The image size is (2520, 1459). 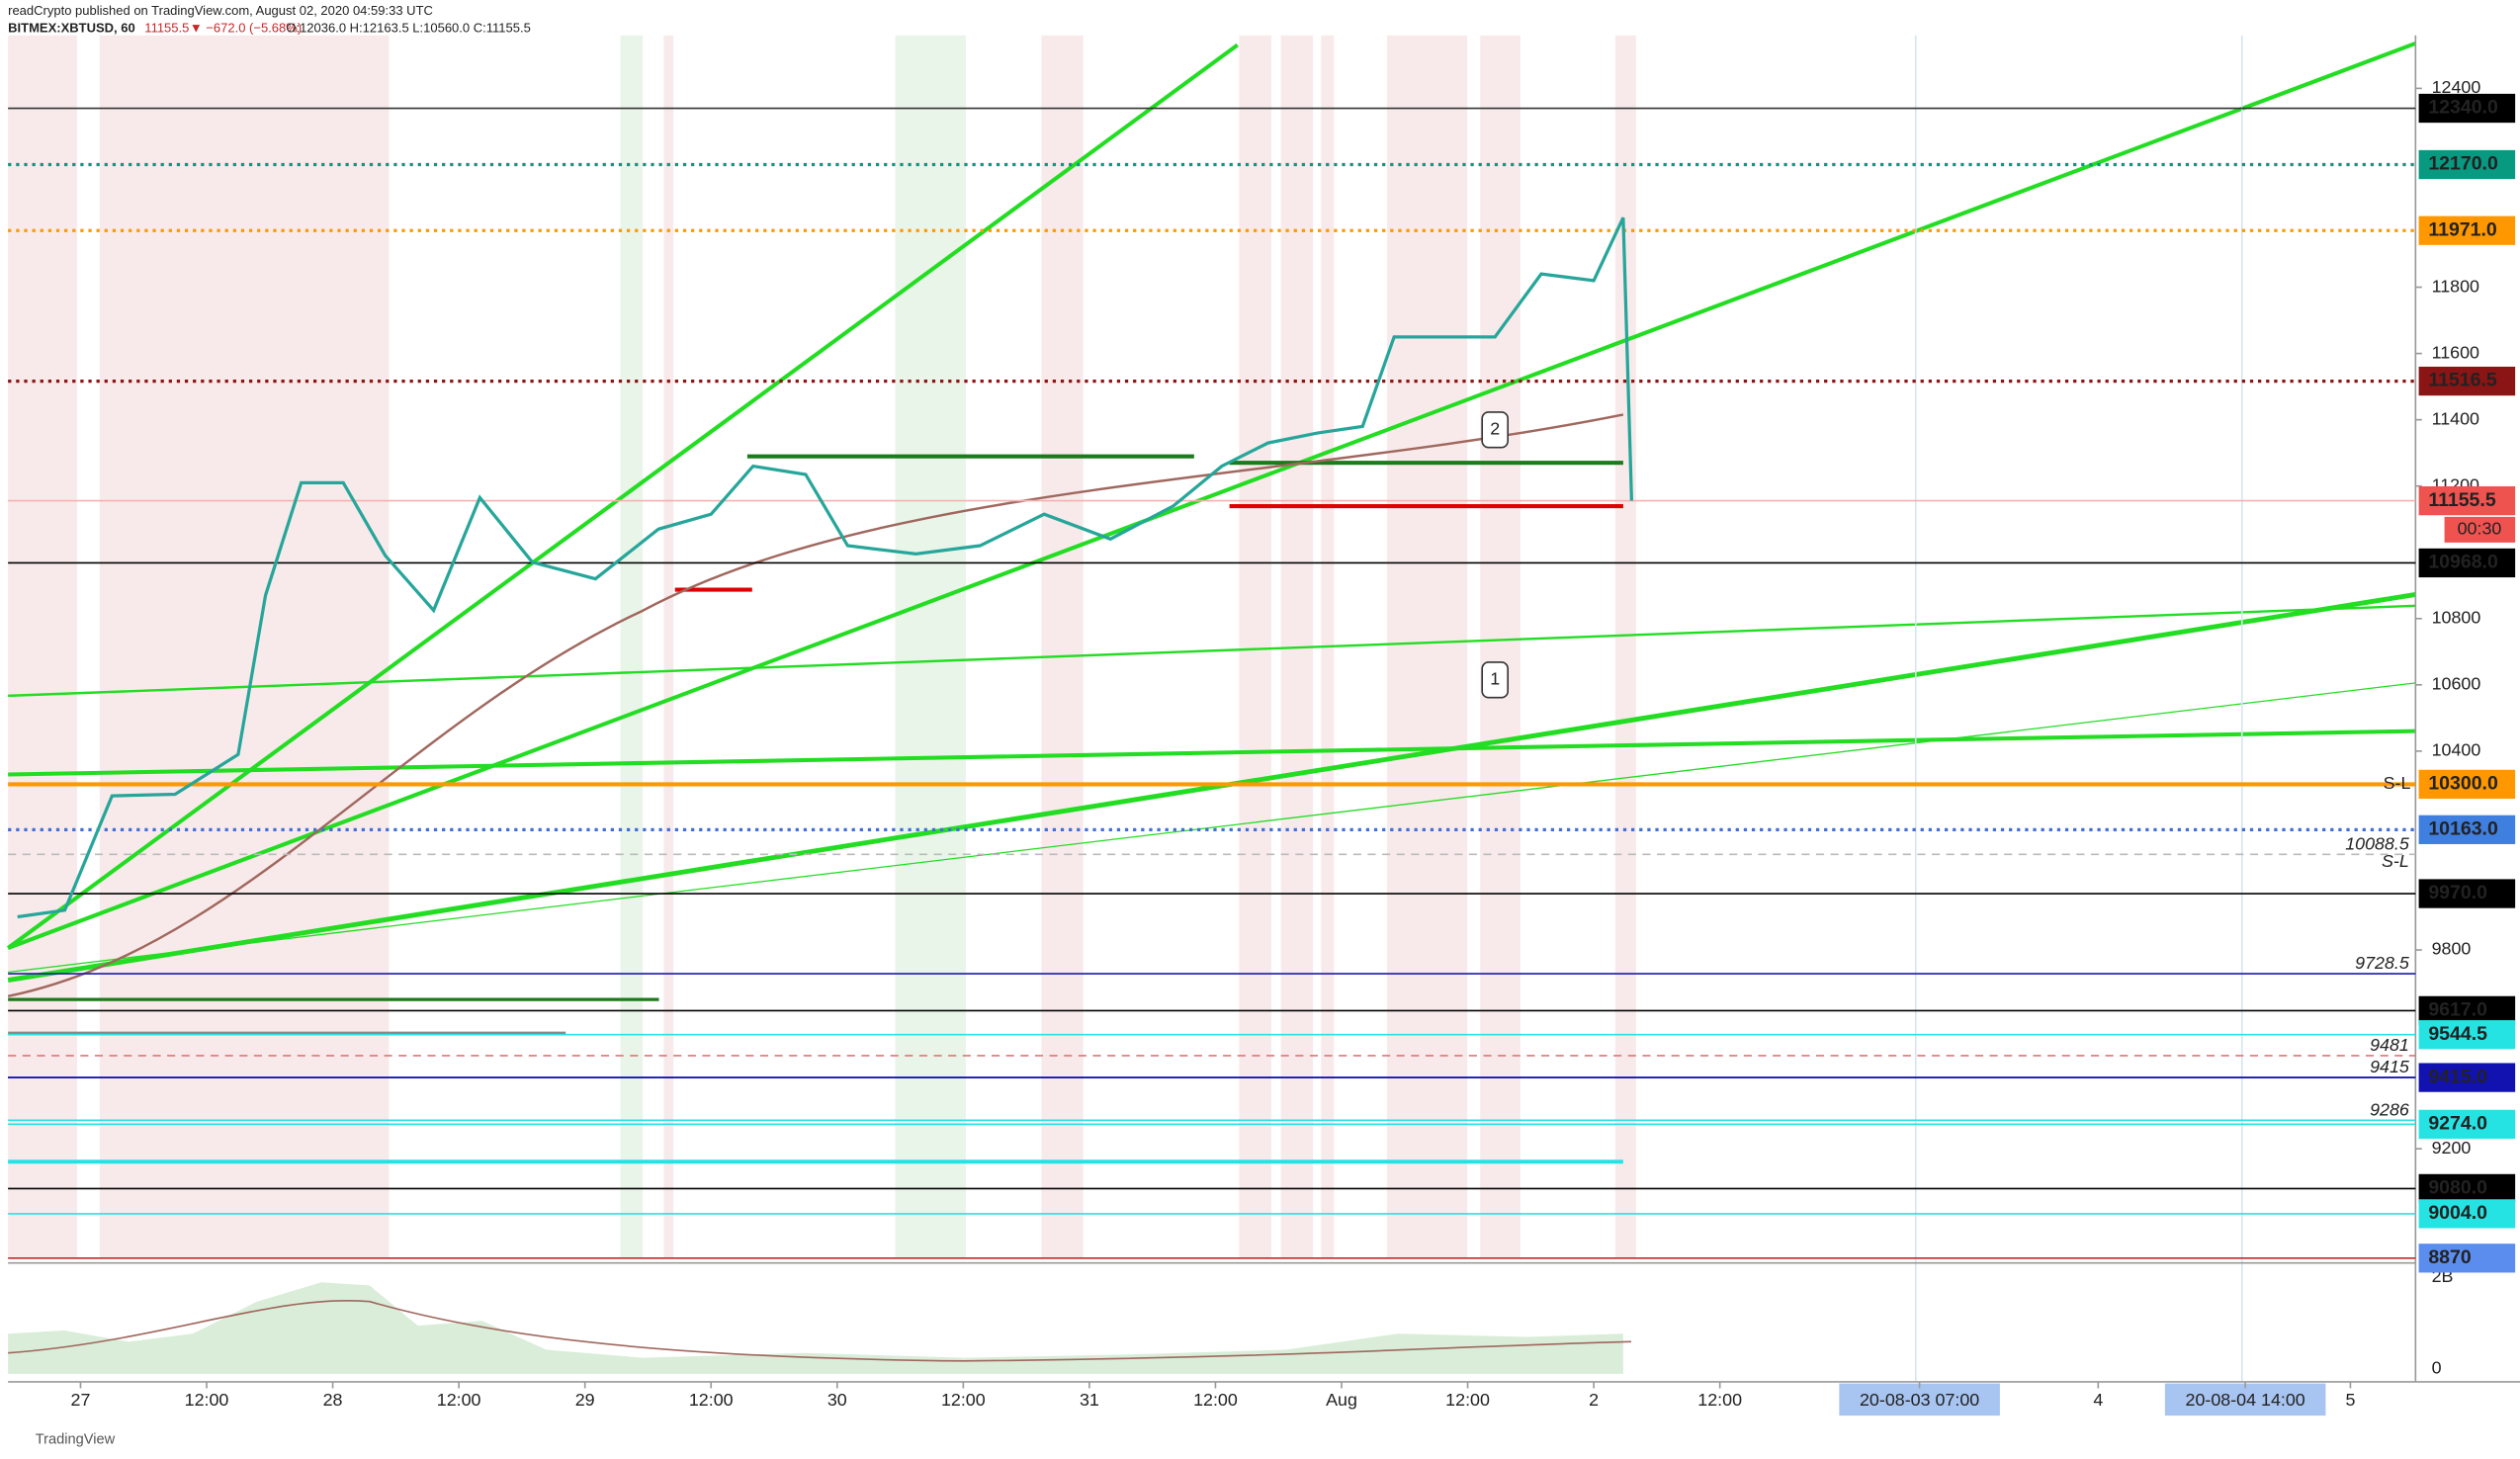 I want to click on x-tick-label: 28, so click(x=333, y=1400).